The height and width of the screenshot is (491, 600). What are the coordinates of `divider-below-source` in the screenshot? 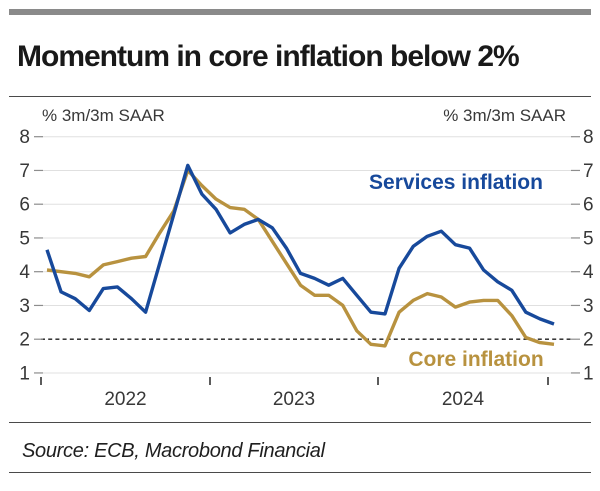 It's located at (300, 472).